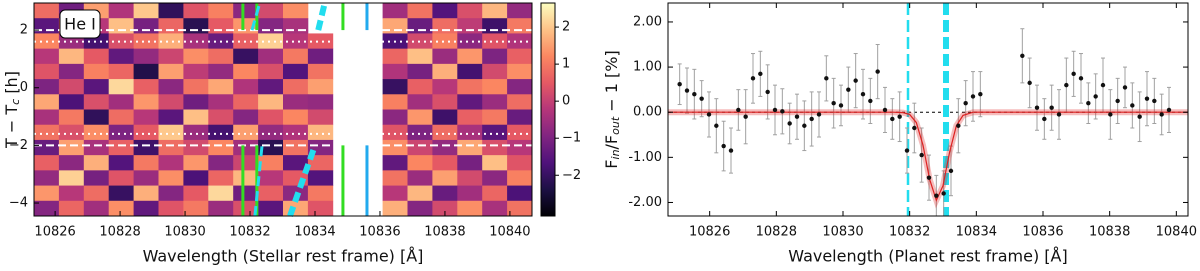 The height and width of the screenshot is (271, 1200). What do you see at coordinates (119, 232) in the screenshot?
I see `x-tick-label: 10828` at bounding box center [119, 232].